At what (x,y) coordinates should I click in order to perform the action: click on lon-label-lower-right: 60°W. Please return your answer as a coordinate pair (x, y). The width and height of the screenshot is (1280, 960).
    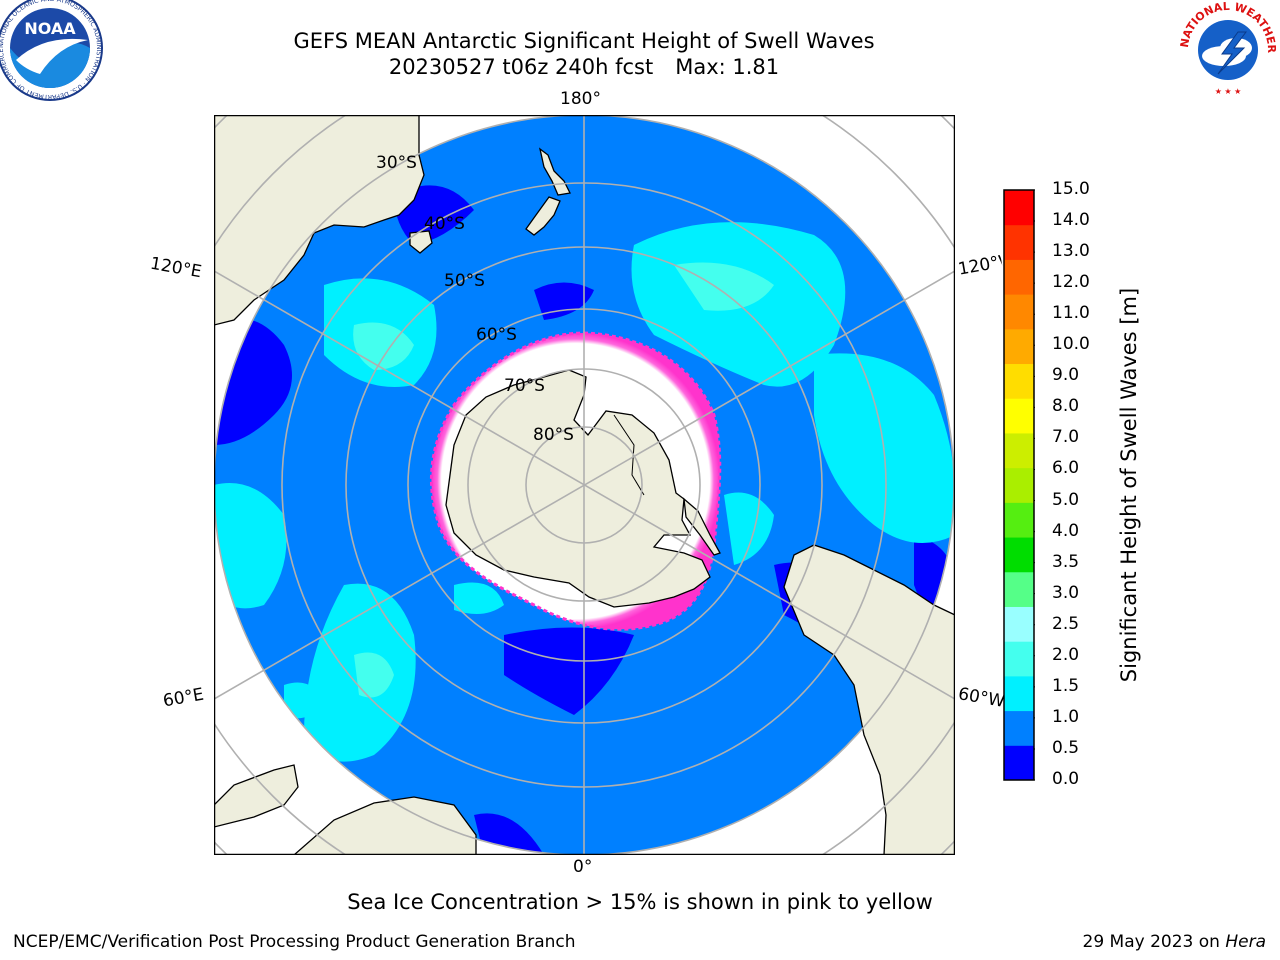
    Looking at the image, I should click on (981, 698).